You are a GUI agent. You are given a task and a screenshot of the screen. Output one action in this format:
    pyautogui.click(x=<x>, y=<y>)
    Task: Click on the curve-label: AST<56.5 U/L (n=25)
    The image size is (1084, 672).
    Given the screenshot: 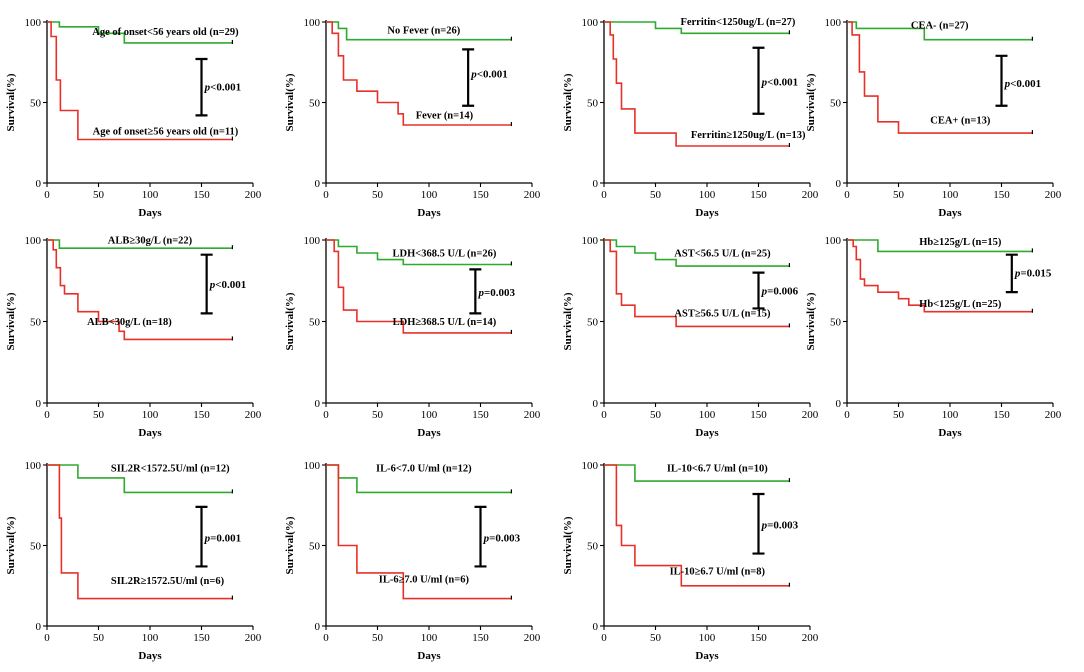 What is the action you would take?
    pyautogui.click(x=722, y=253)
    